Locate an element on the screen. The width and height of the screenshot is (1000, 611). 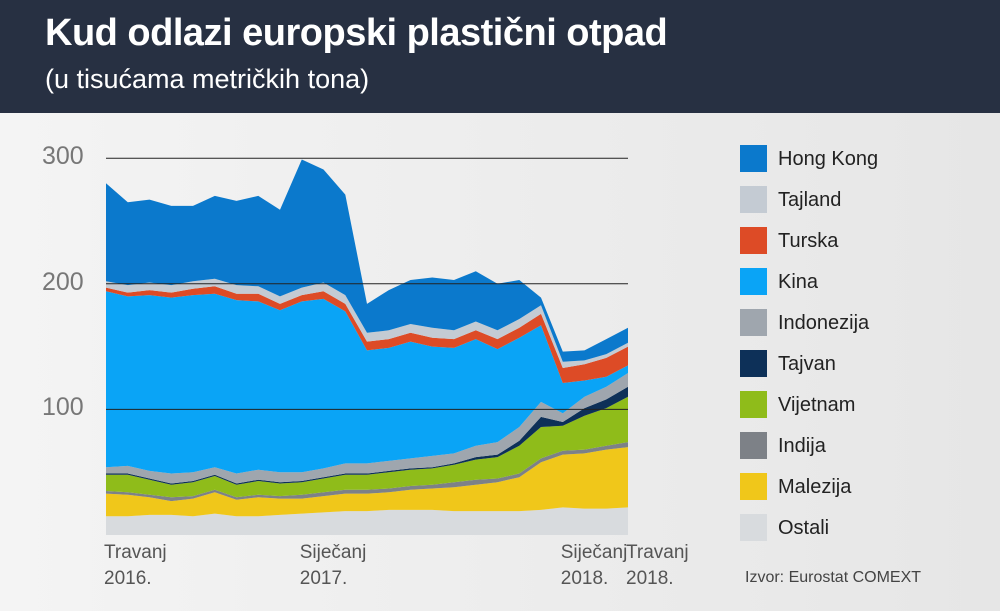
legend-label: Ostali is located at coordinates (804, 528).